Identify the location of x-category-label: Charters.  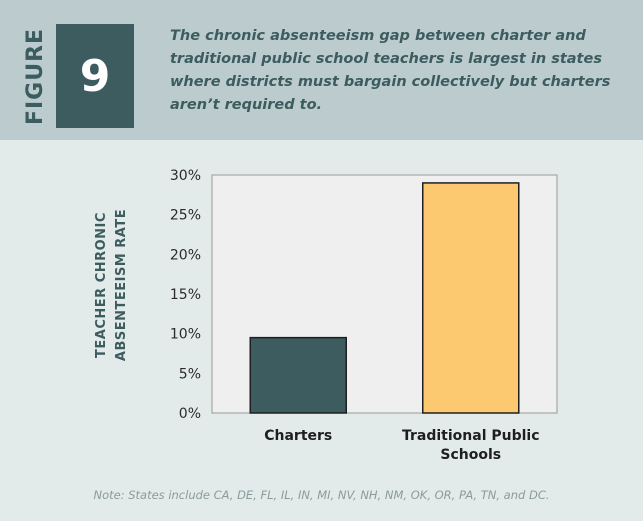
(298, 436).